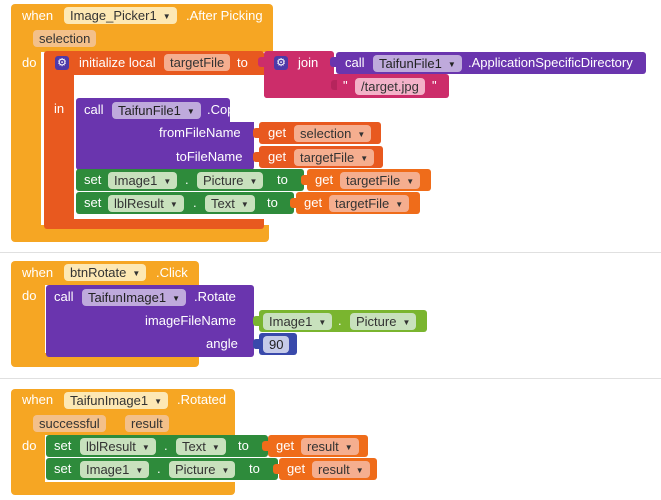 This screenshot has height=500, width=661. I want to click on quote-close: ", so click(434, 85).